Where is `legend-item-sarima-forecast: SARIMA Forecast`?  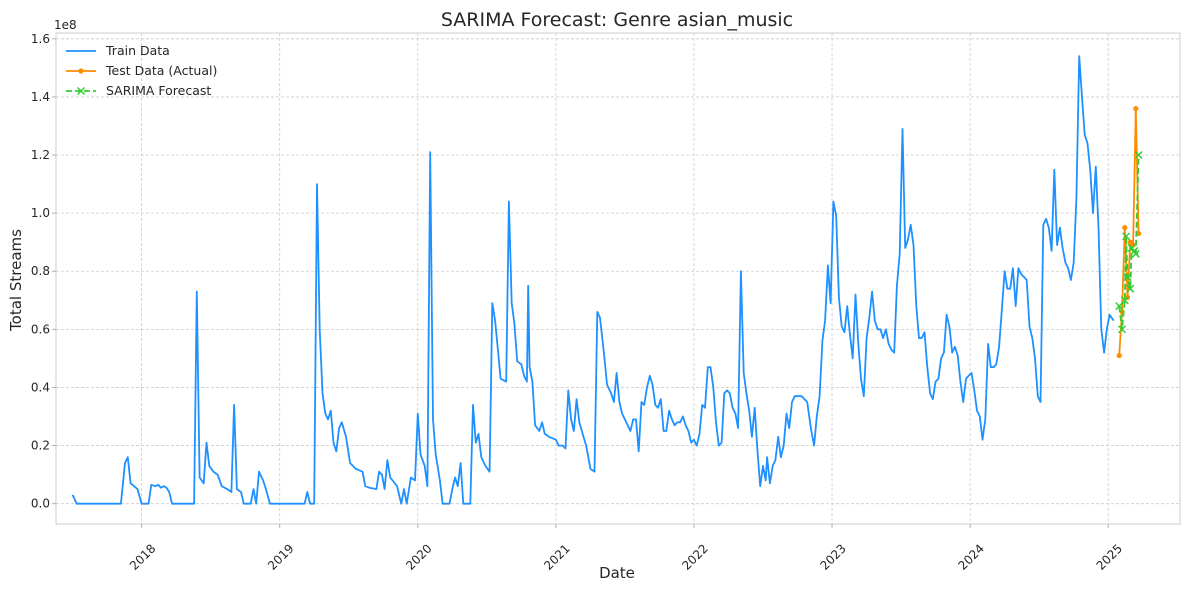 legend-item-sarima-forecast: SARIMA Forecast is located at coordinates (138, 90).